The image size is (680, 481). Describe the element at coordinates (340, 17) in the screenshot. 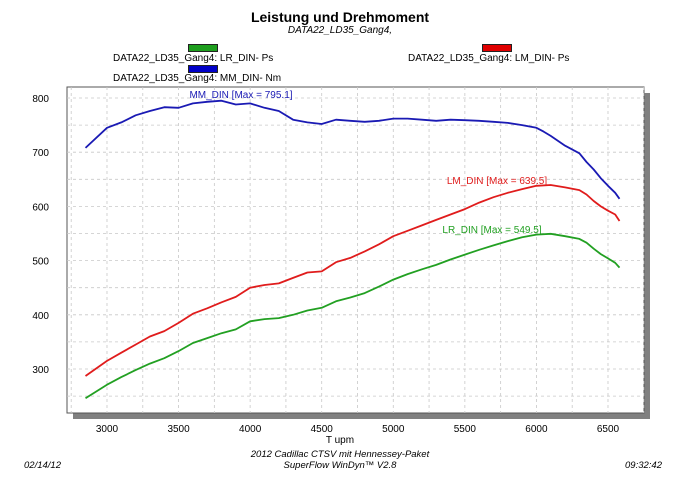

I see `chart-title: Leistung und Drehmoment` at that location.